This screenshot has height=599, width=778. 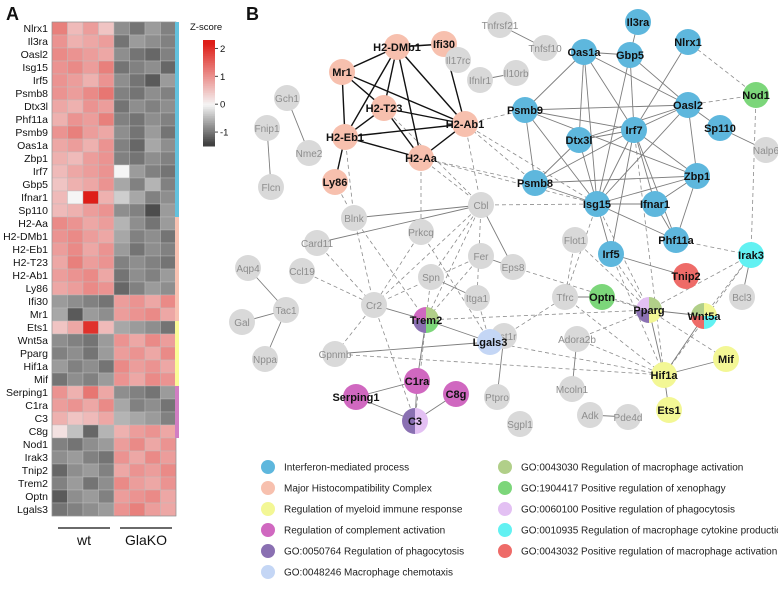 I want to click on network-node-sgpl1: Sgpl1, so click(x=520, y=424).